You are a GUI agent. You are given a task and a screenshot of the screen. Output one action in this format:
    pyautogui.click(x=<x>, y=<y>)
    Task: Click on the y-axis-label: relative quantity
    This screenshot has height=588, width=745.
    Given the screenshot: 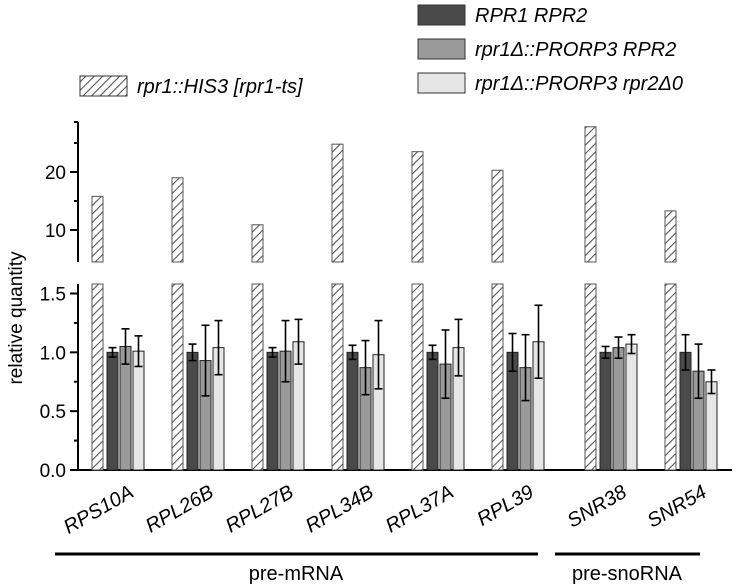 What is the action you would take?
    pyautogui.click(x=16, y=318)
    